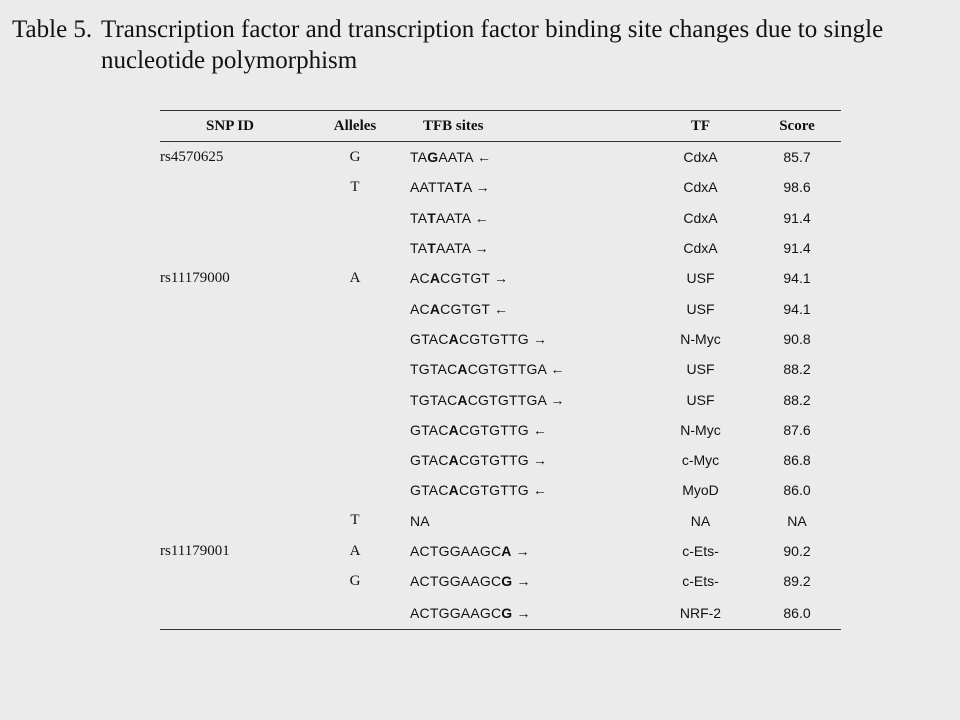 This screenshot has height=720, width=960. Describe the element at coordinates (797, 217) in the screenshot. I see `cell-score: 91.4` at that location.